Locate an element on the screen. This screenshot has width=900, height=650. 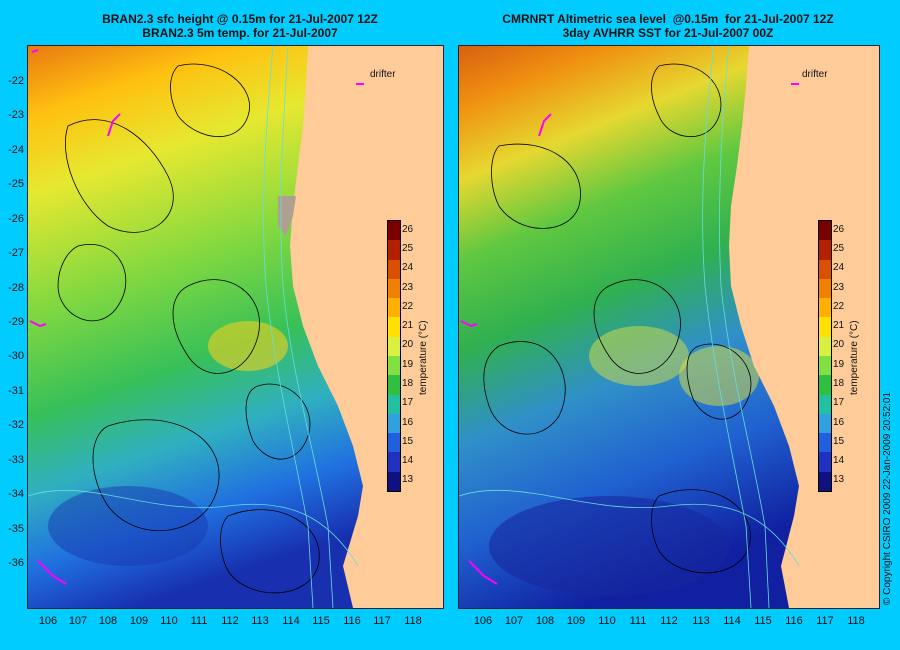
lat-label: -30 is located at coordinates (13, 356).